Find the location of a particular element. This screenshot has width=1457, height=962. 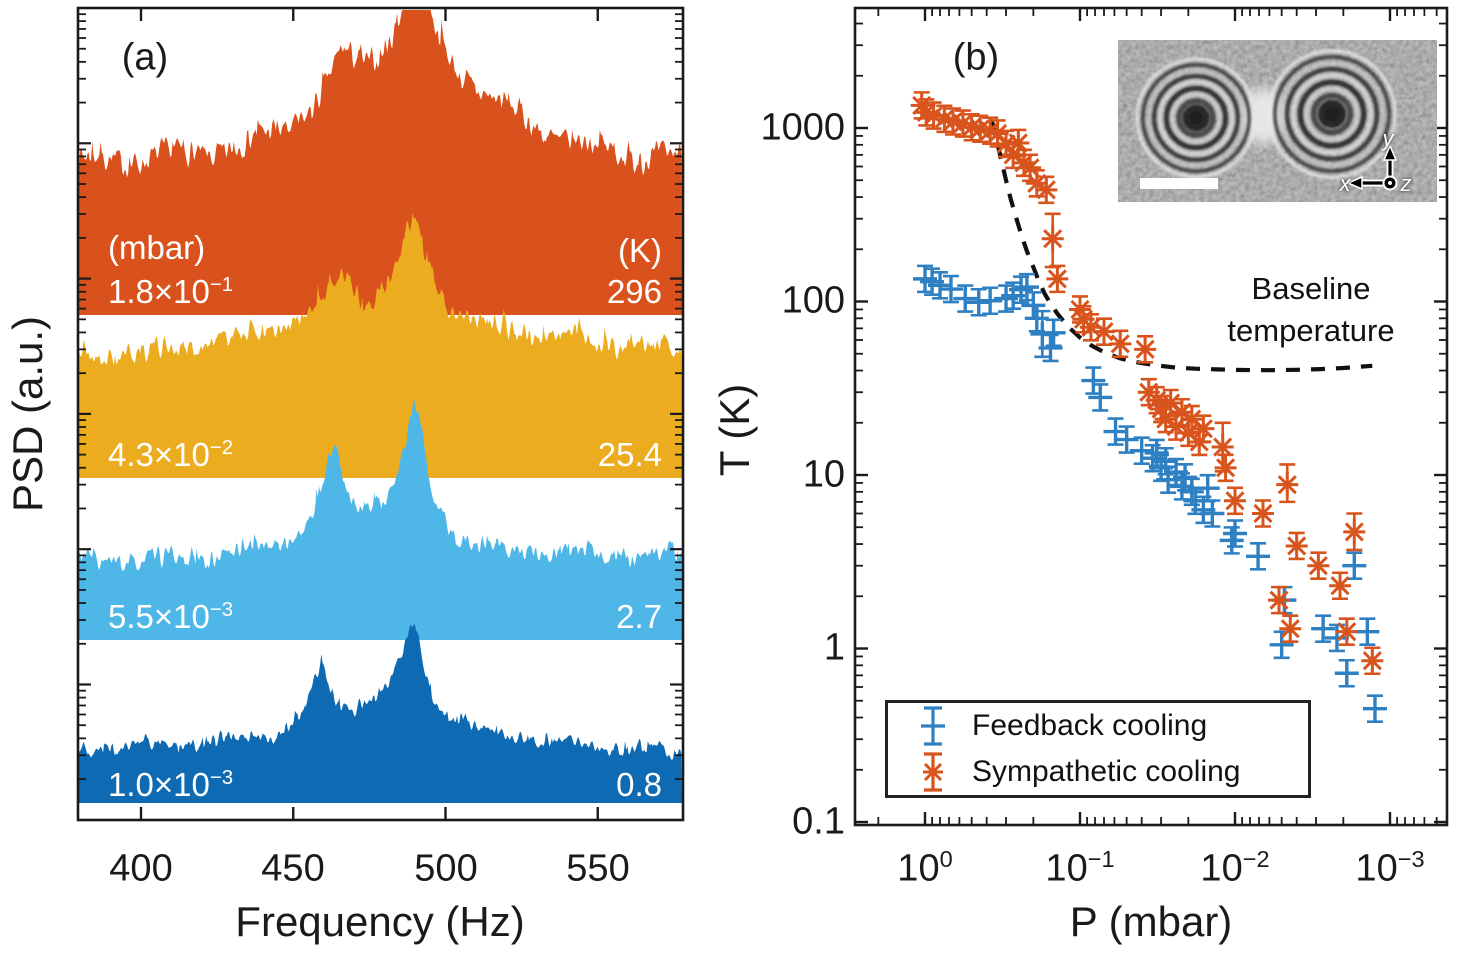

panel-a-xlabel: Frequency (Hz) is located at coordinates (380, 921).